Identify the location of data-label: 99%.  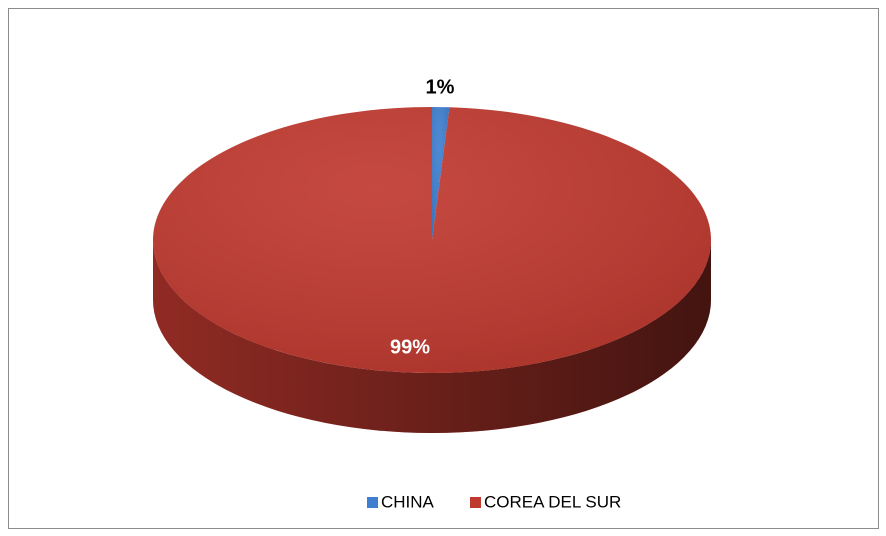
(410, 347).